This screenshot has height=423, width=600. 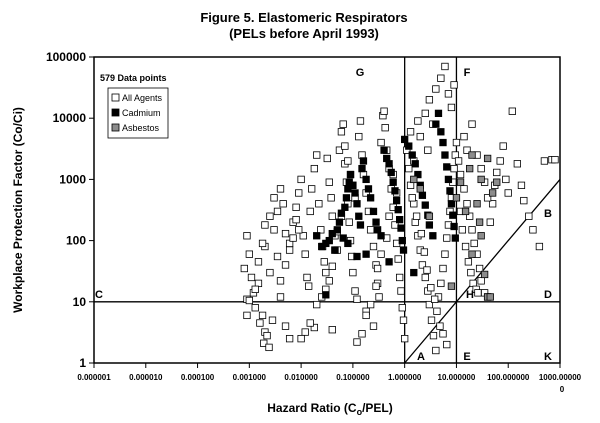 I want to click on y-tick-label: 1, so click(x=82, y=363).